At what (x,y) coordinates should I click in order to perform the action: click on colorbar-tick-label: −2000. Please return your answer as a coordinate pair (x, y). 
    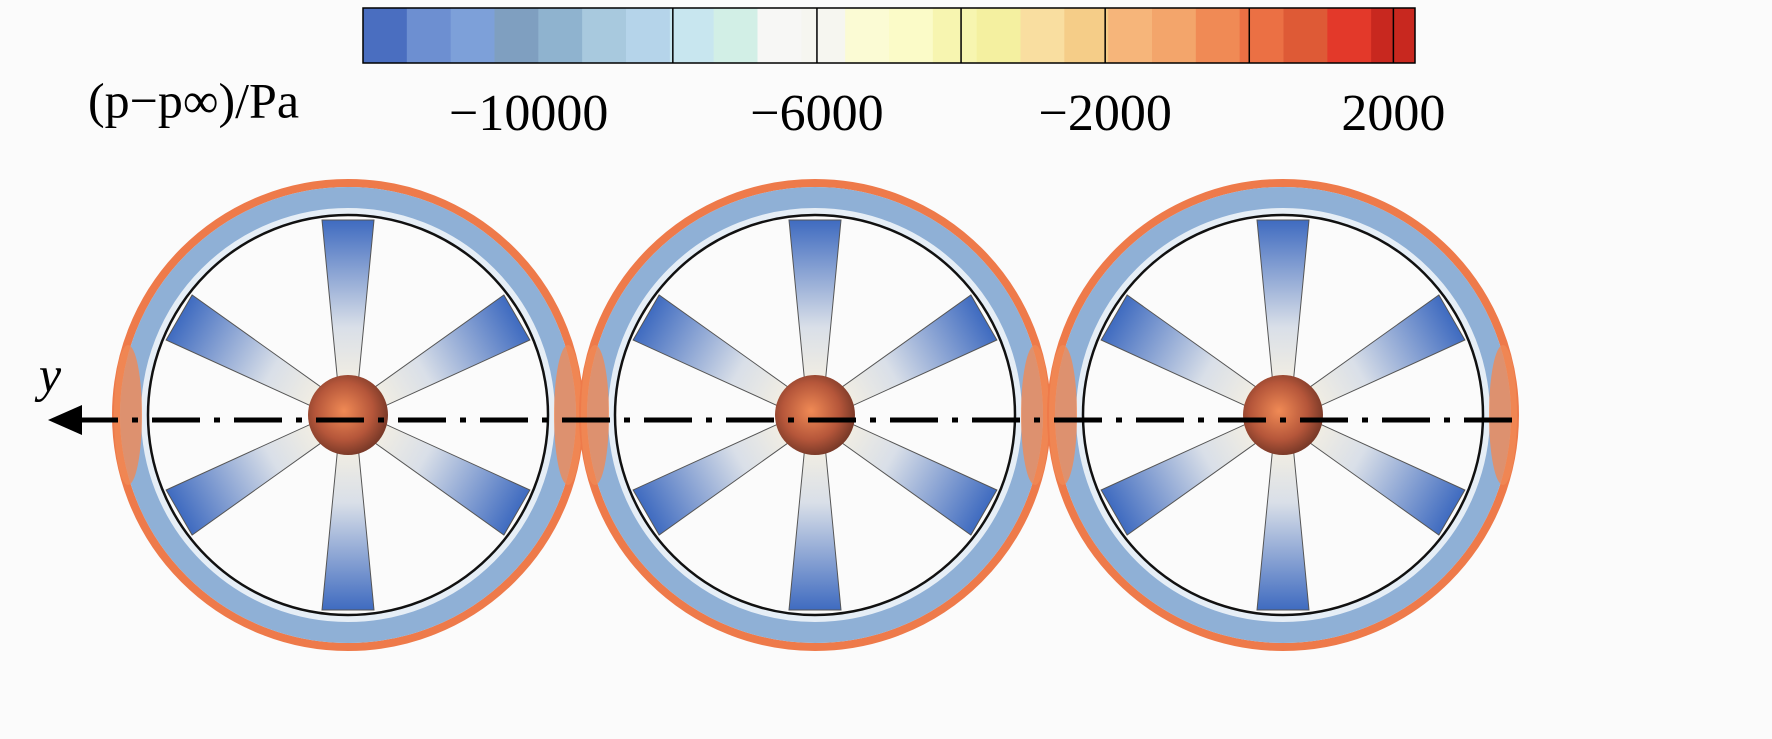
    Looking at the image, I should click on (1105, 113).